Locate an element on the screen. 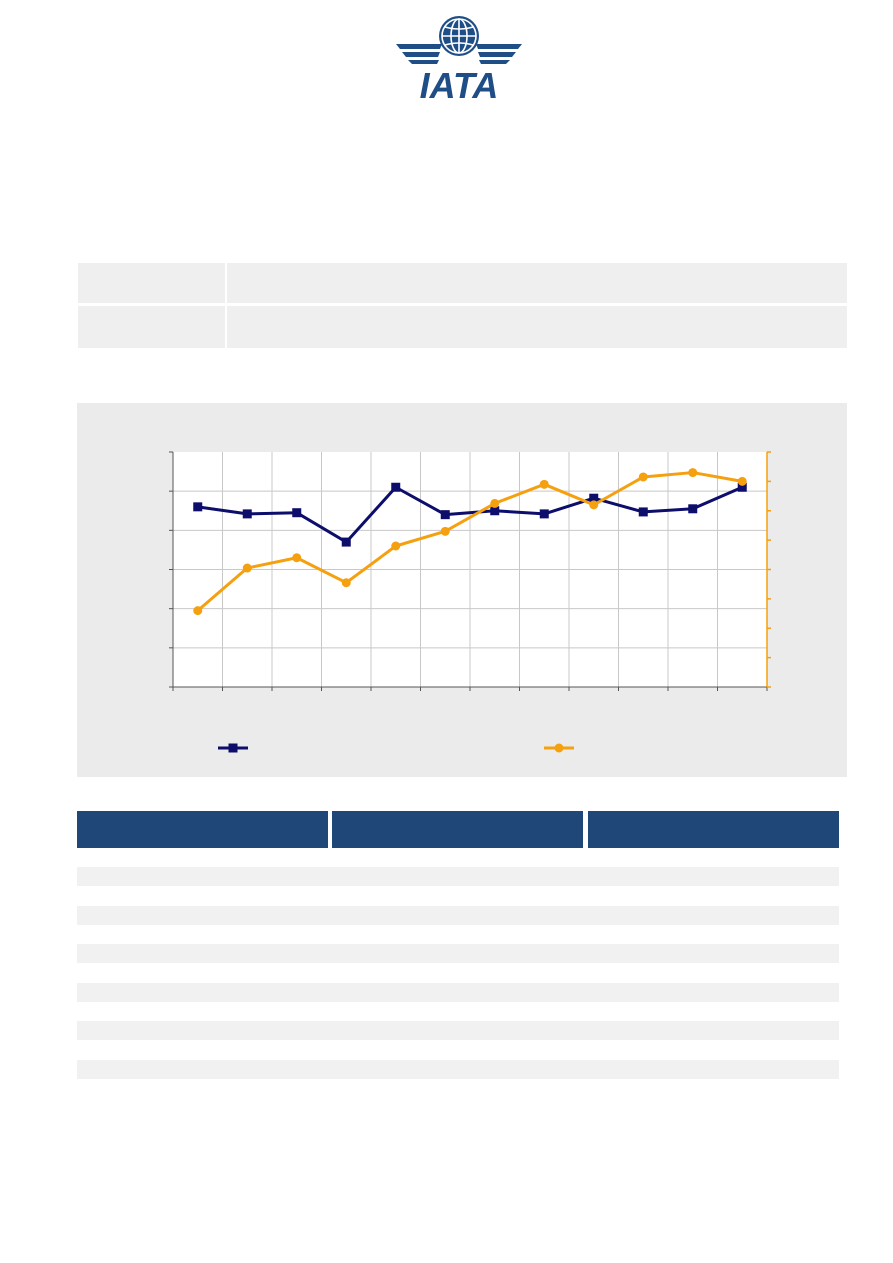 The width and height of the screenshot is (893, 1263). iata-logo-graphic: IATA is located at coordinates (459, 58).